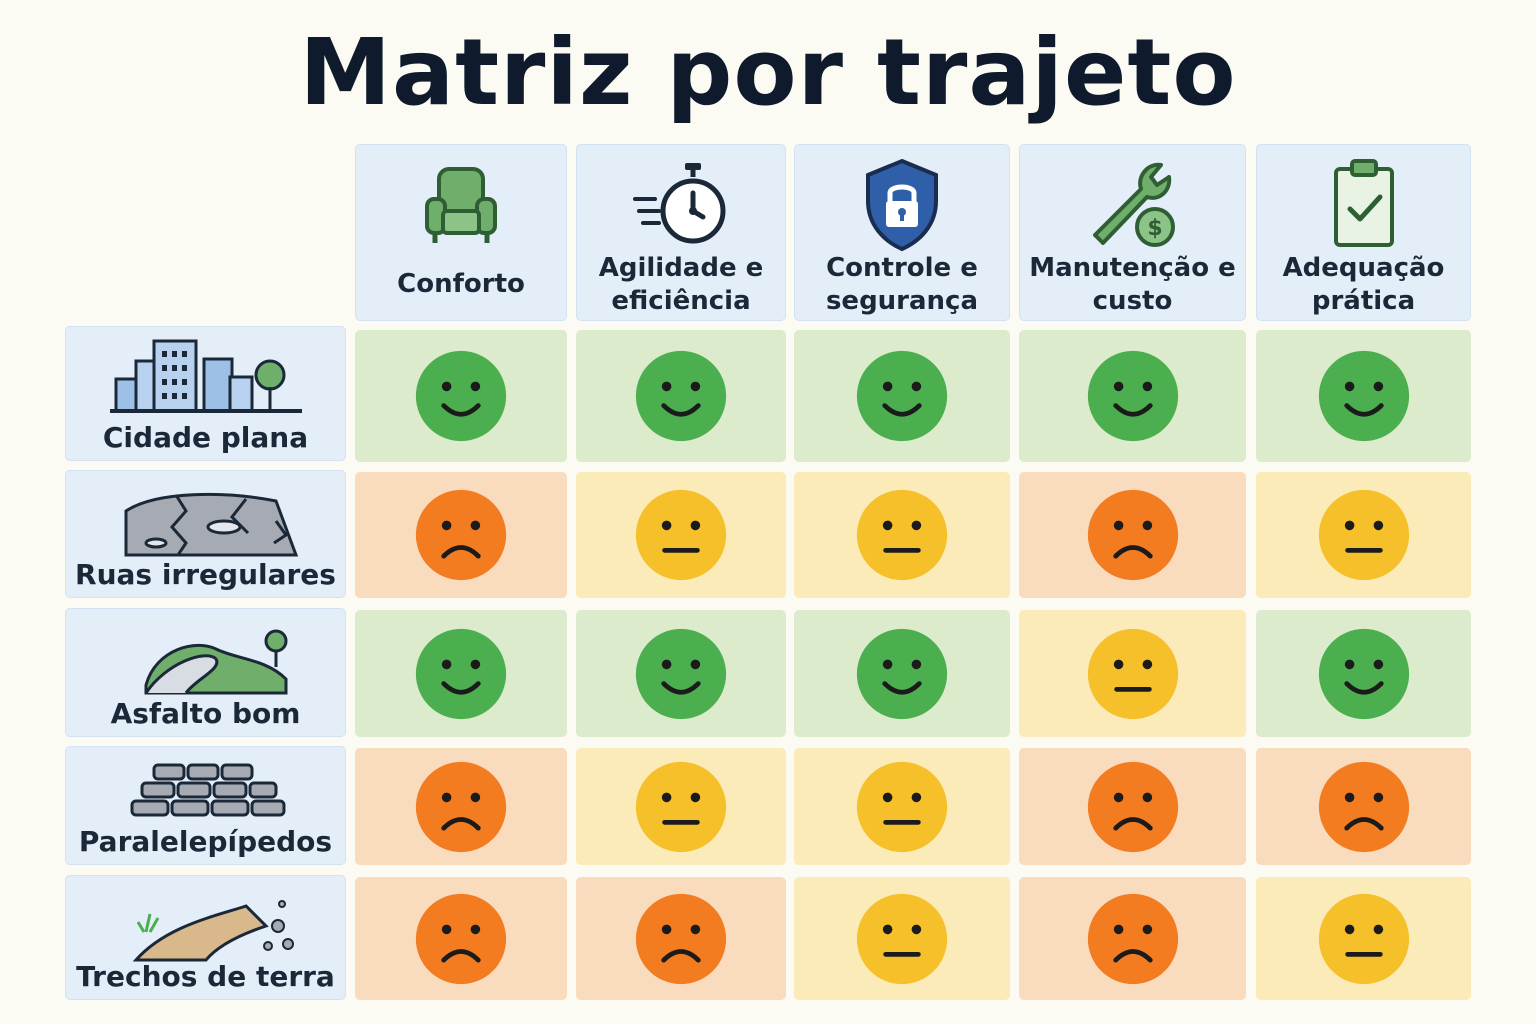 The width and height of the screenshot is (1536, 1024). What do you see at coordinates (679, 203) in the screenshot?
I see `stopwatch-icon` at bounding box center [679, 203].